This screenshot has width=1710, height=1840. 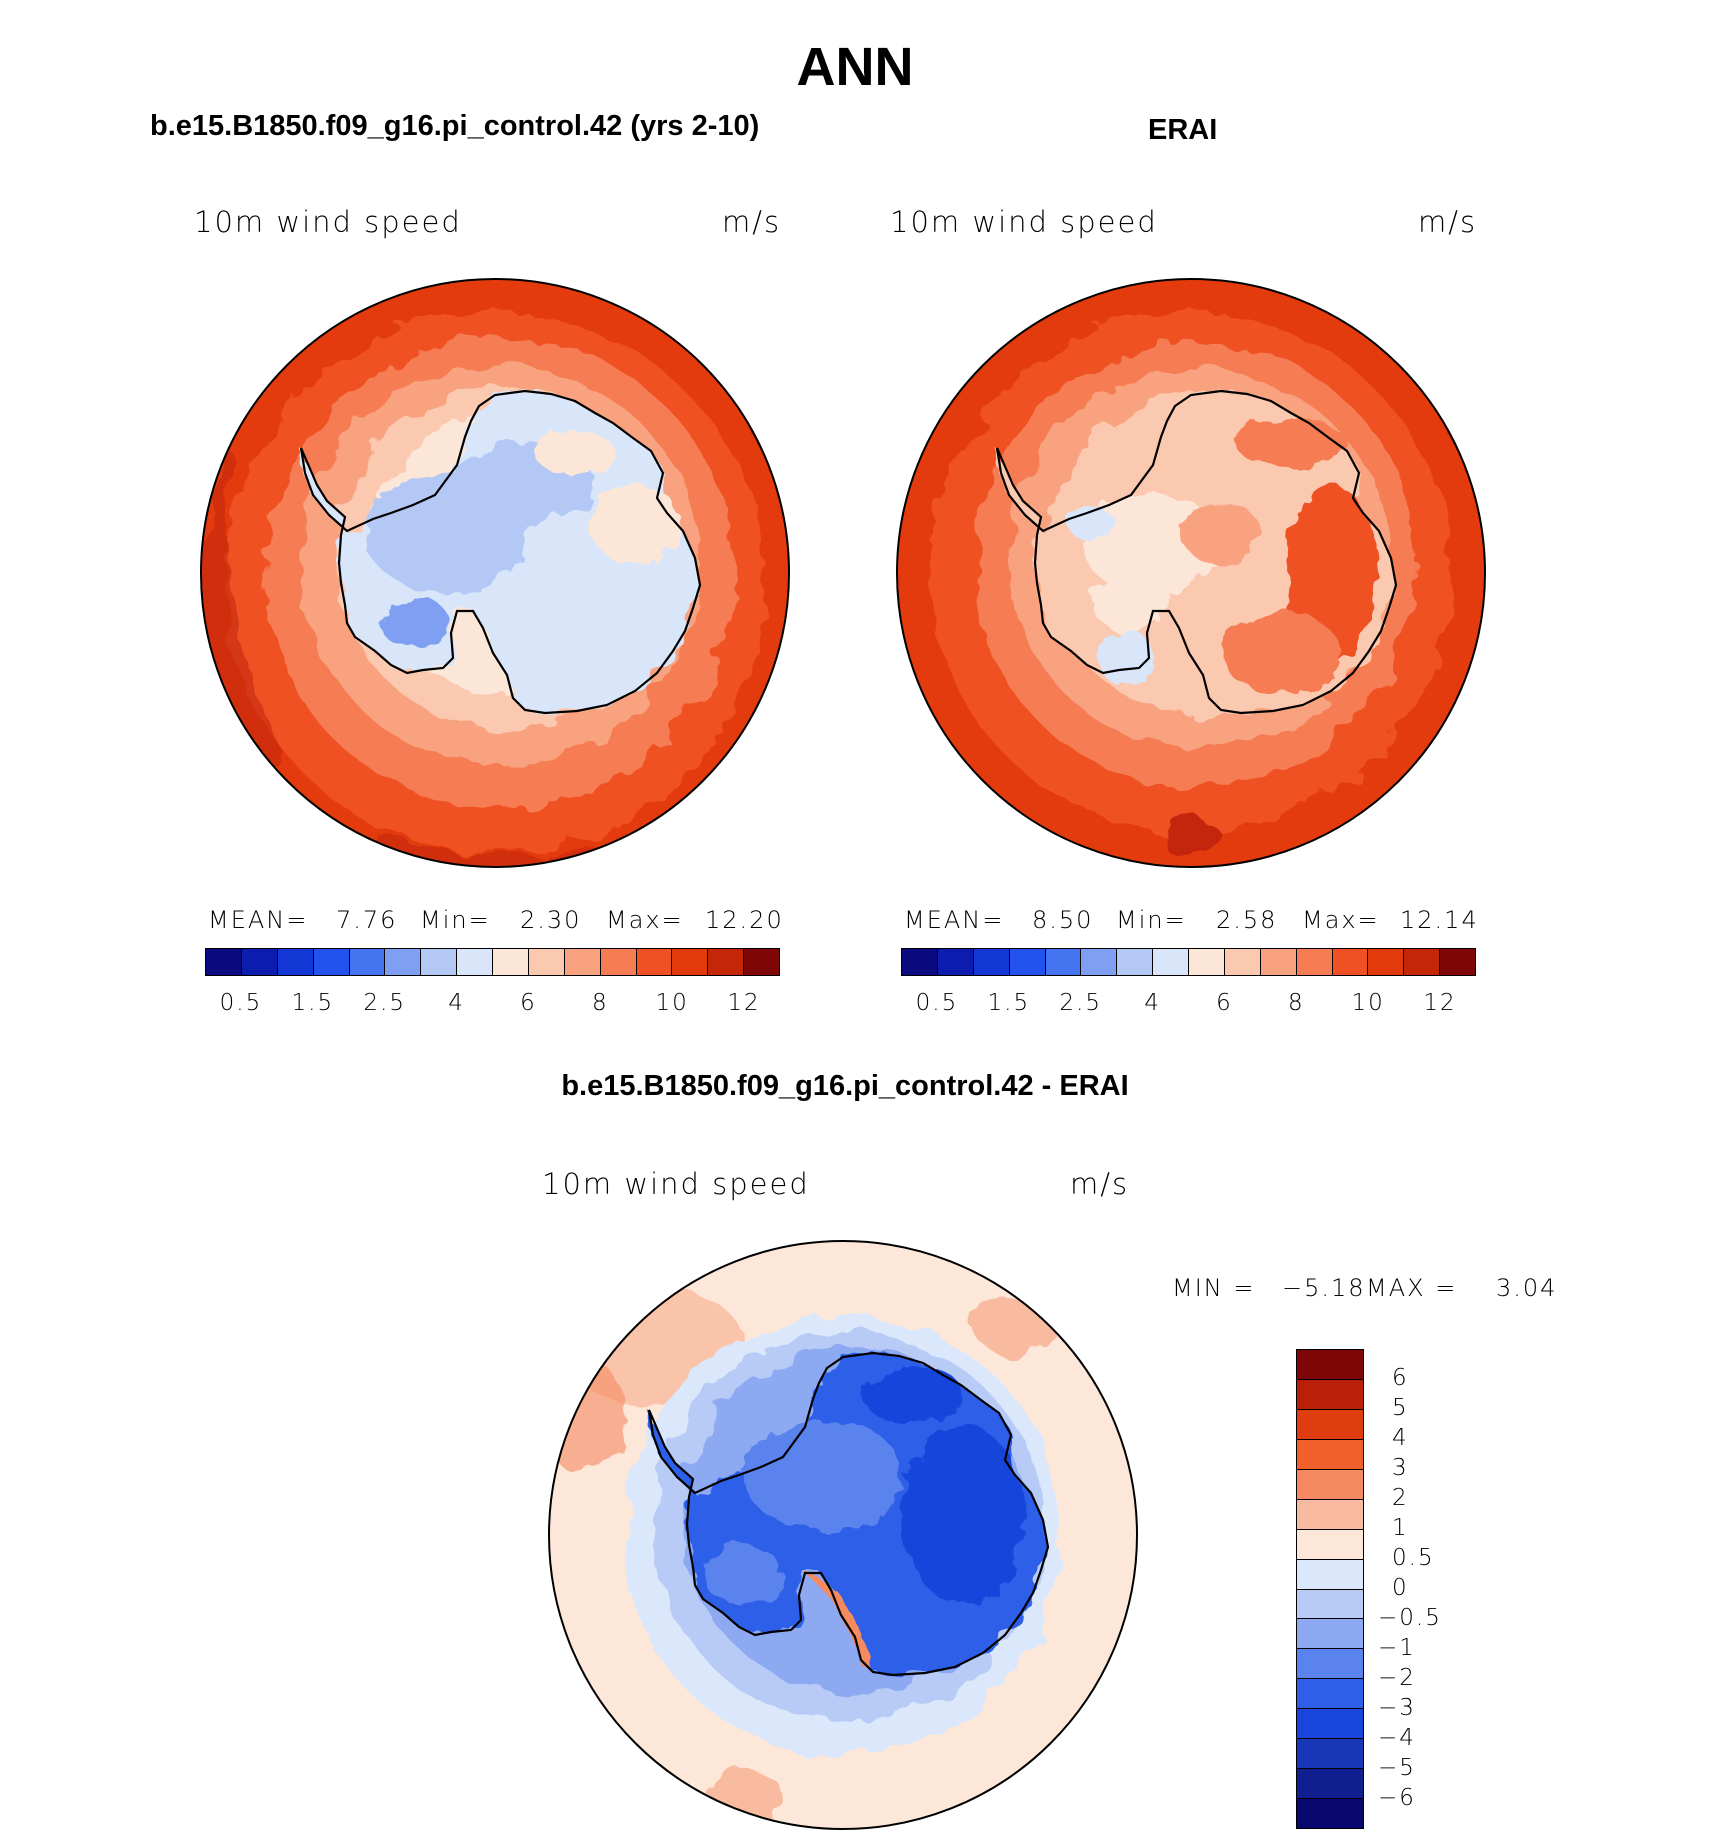 I want to click on diff-max-value: 3.04, so click(x=1527, y=1288).